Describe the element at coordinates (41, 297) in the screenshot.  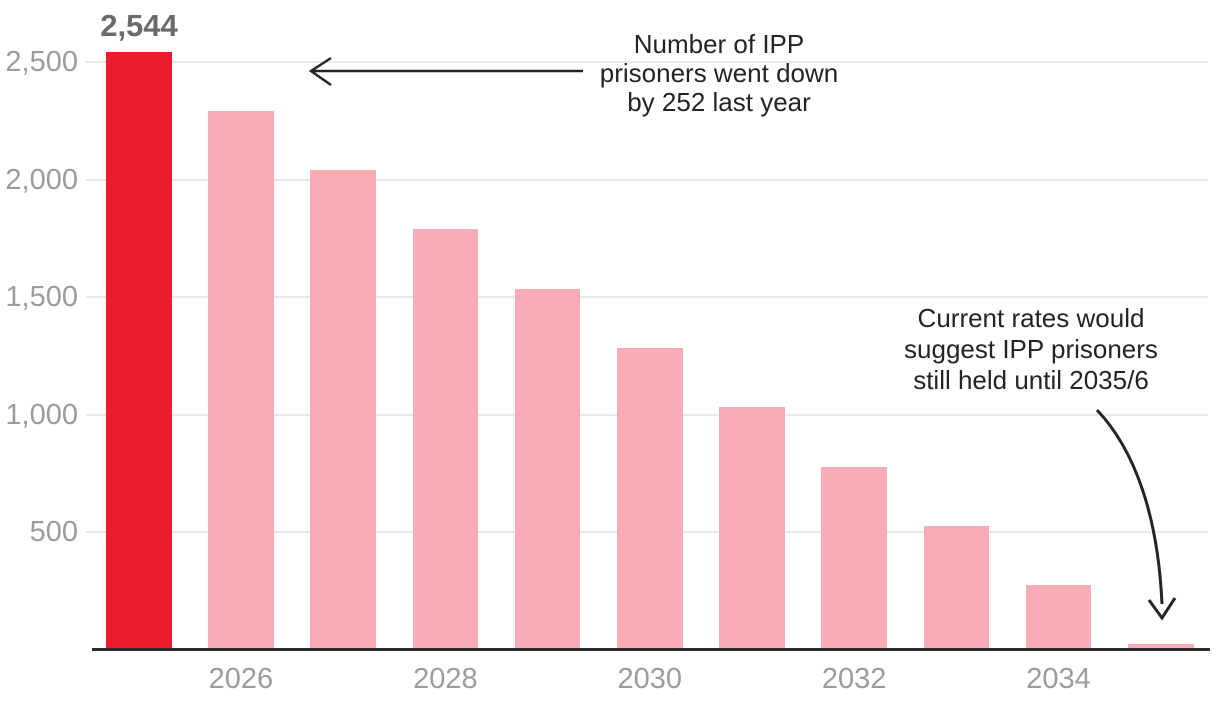
I see `y-axis-tick-label: 1,500` at that location.